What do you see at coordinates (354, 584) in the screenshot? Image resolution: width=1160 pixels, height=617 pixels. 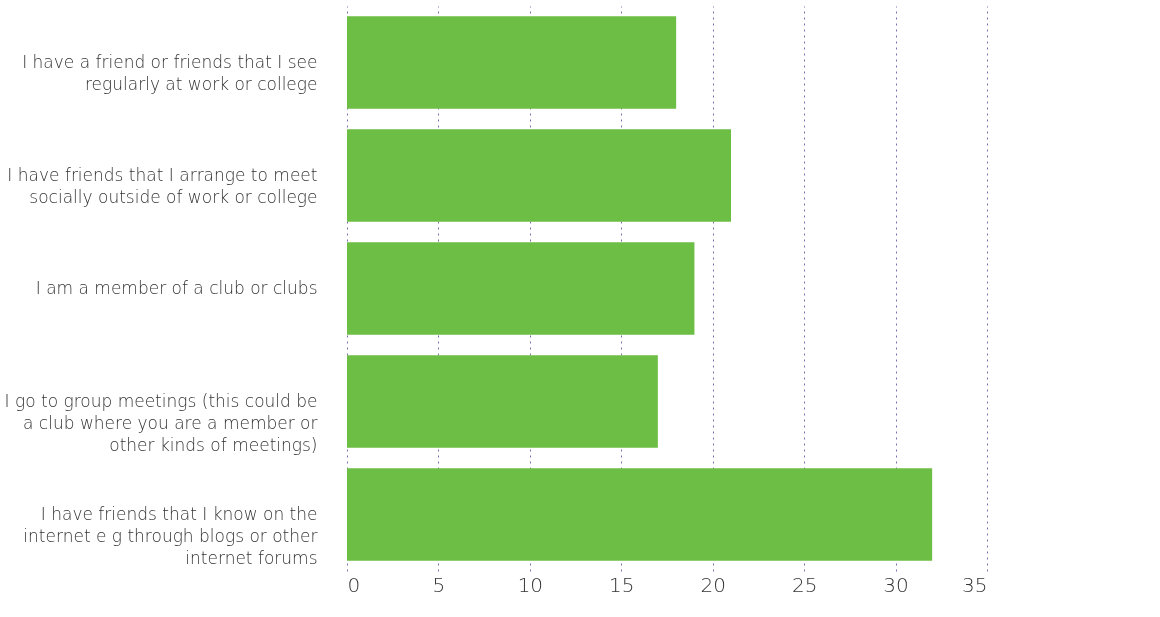 I see `x-tick-label: 0` at bounding box center [354, 584].